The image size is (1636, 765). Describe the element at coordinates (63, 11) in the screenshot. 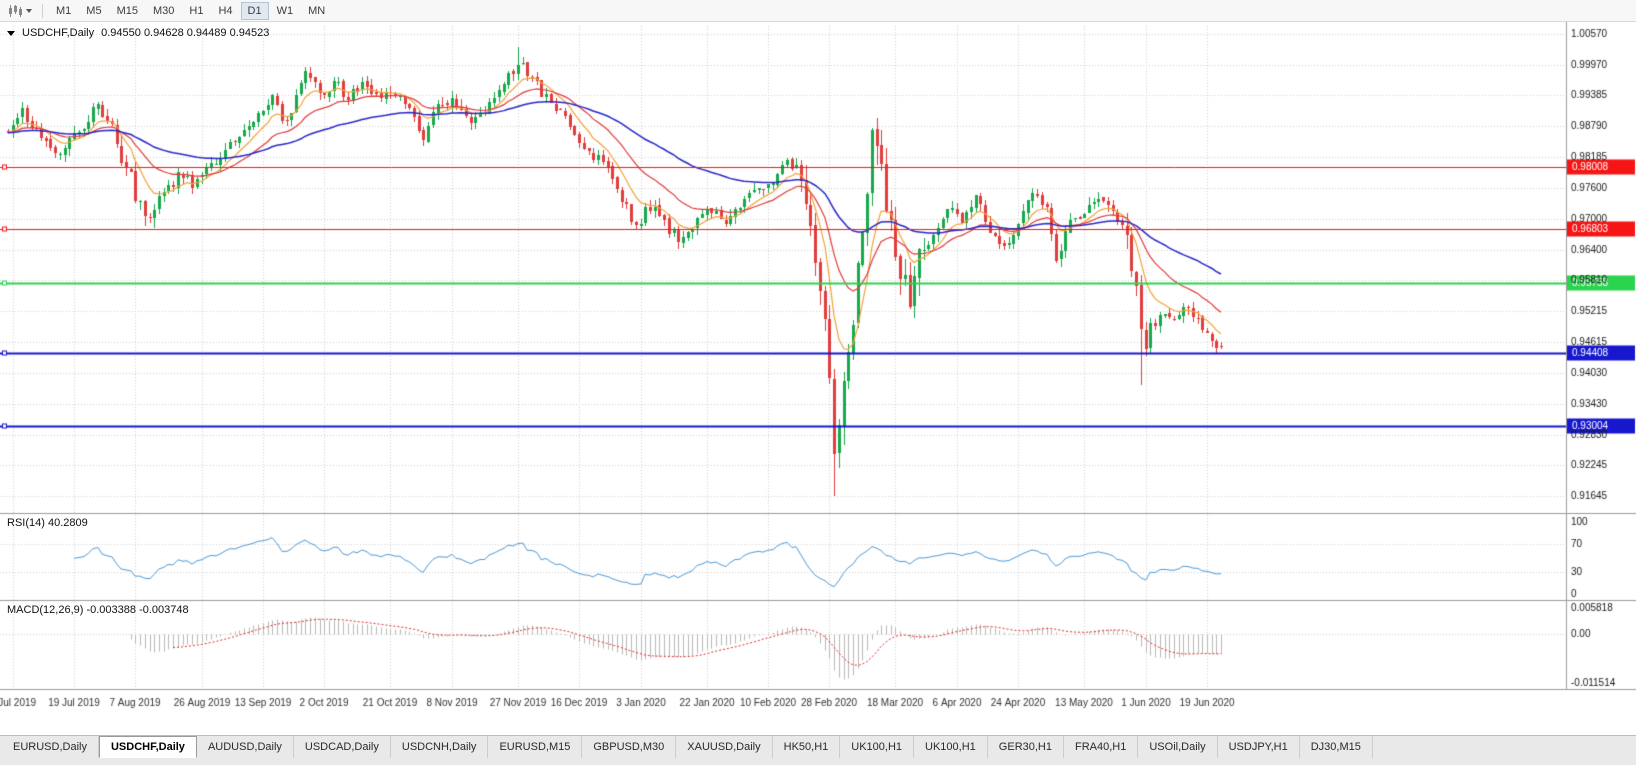

I see `timeframe-m1-button: M1` at that location.